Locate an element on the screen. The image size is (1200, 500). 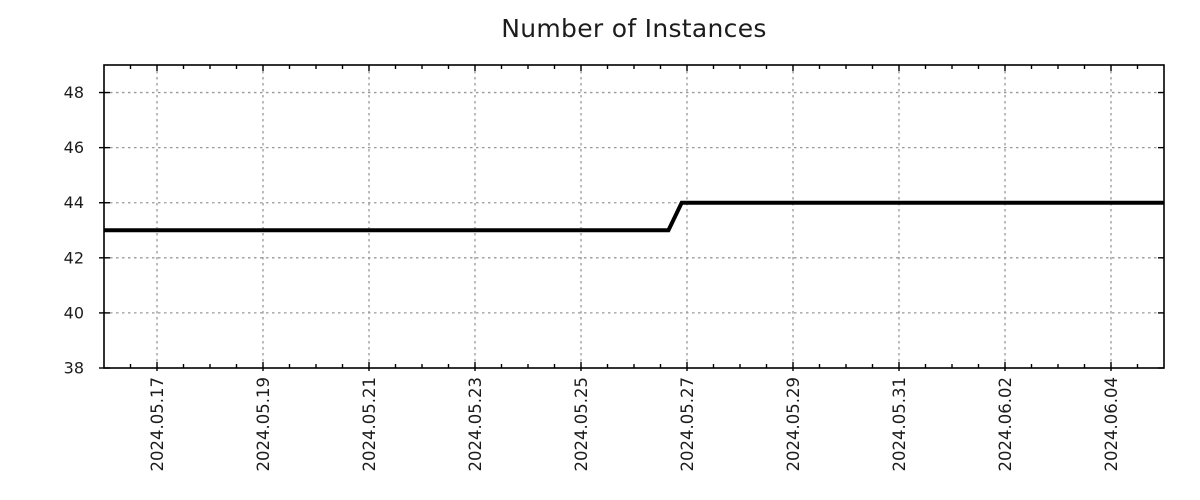
x-tick-label: 2024.06.02 is located at coordinates (1005, 424).